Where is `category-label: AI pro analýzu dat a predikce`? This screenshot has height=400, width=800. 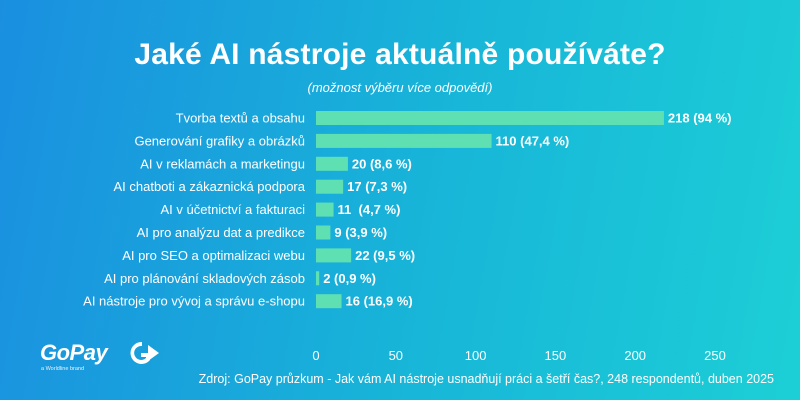
category-label: AI pro analýzu dat a predikce is located at coordinates (221, 232).